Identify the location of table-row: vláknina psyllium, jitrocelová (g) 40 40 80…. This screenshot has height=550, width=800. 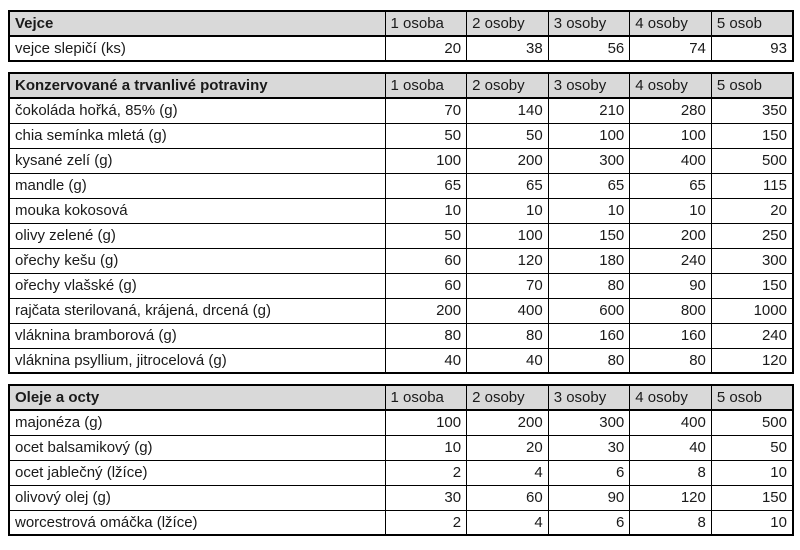
(401, 360).